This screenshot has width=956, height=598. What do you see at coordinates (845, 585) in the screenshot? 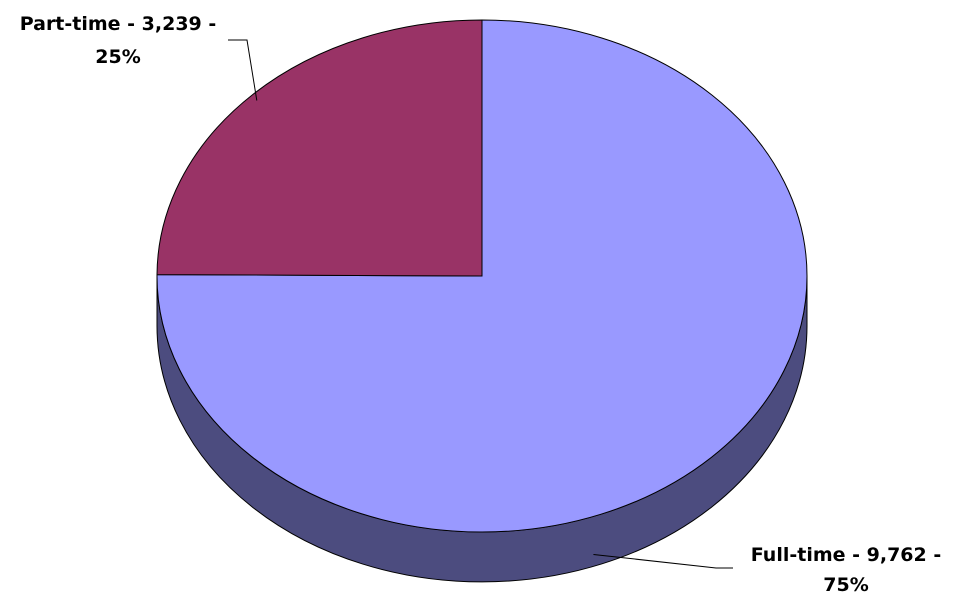
I see `full-time-data-label-line2: 75%` at bounding box center [845, 585].